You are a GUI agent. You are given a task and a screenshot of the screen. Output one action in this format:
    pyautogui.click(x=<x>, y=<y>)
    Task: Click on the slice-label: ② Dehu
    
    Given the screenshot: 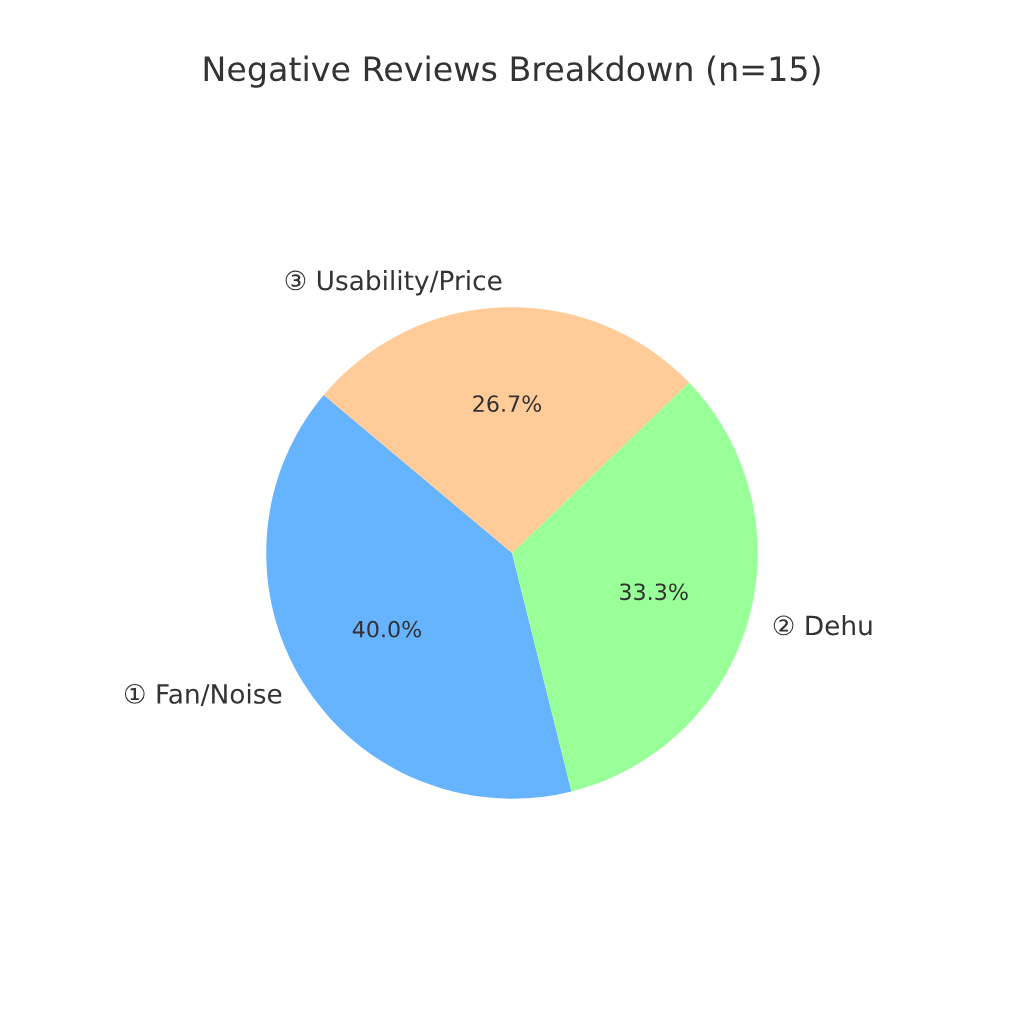 What is the action you would take?
    pyautogui.click(x=822, y=625)
    